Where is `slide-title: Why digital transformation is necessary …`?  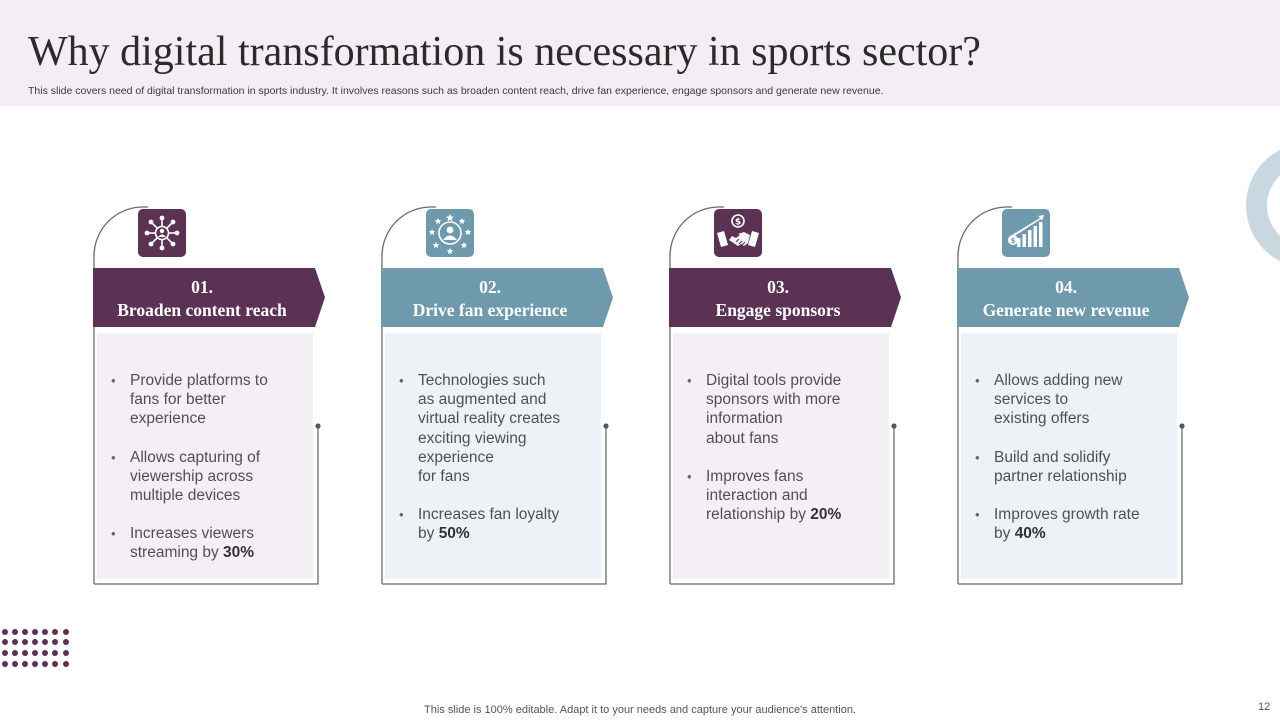
slide-title: Why digital transformation is necessary … is located at coordinates (504, 52).